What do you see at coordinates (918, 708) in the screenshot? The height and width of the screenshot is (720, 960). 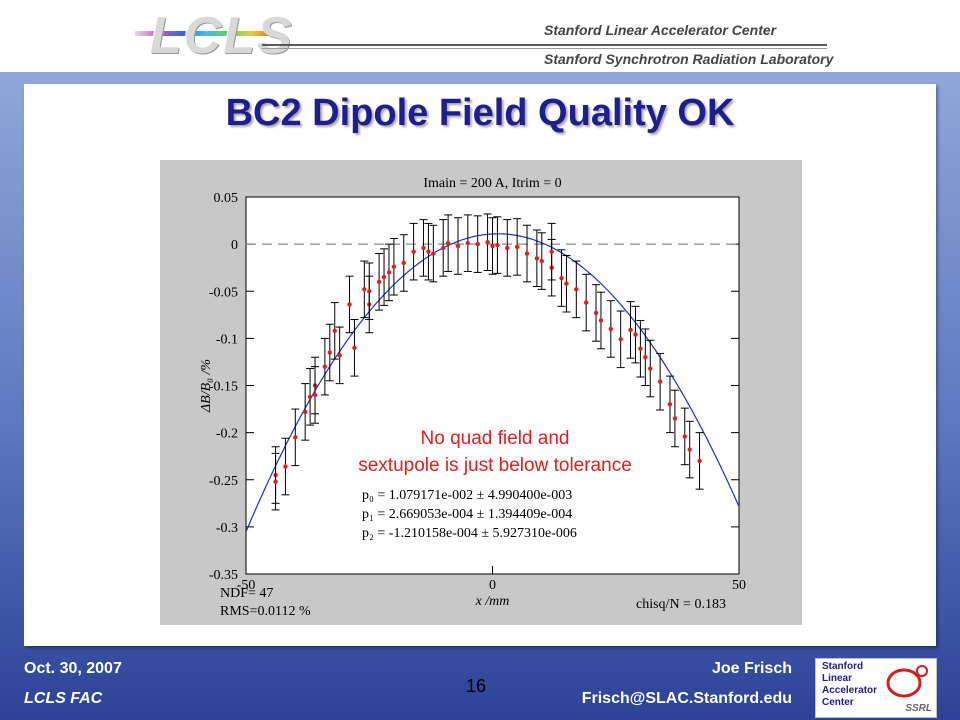 I see `ssrl-logo-text: SSRL` at bounding box center [918, 708].